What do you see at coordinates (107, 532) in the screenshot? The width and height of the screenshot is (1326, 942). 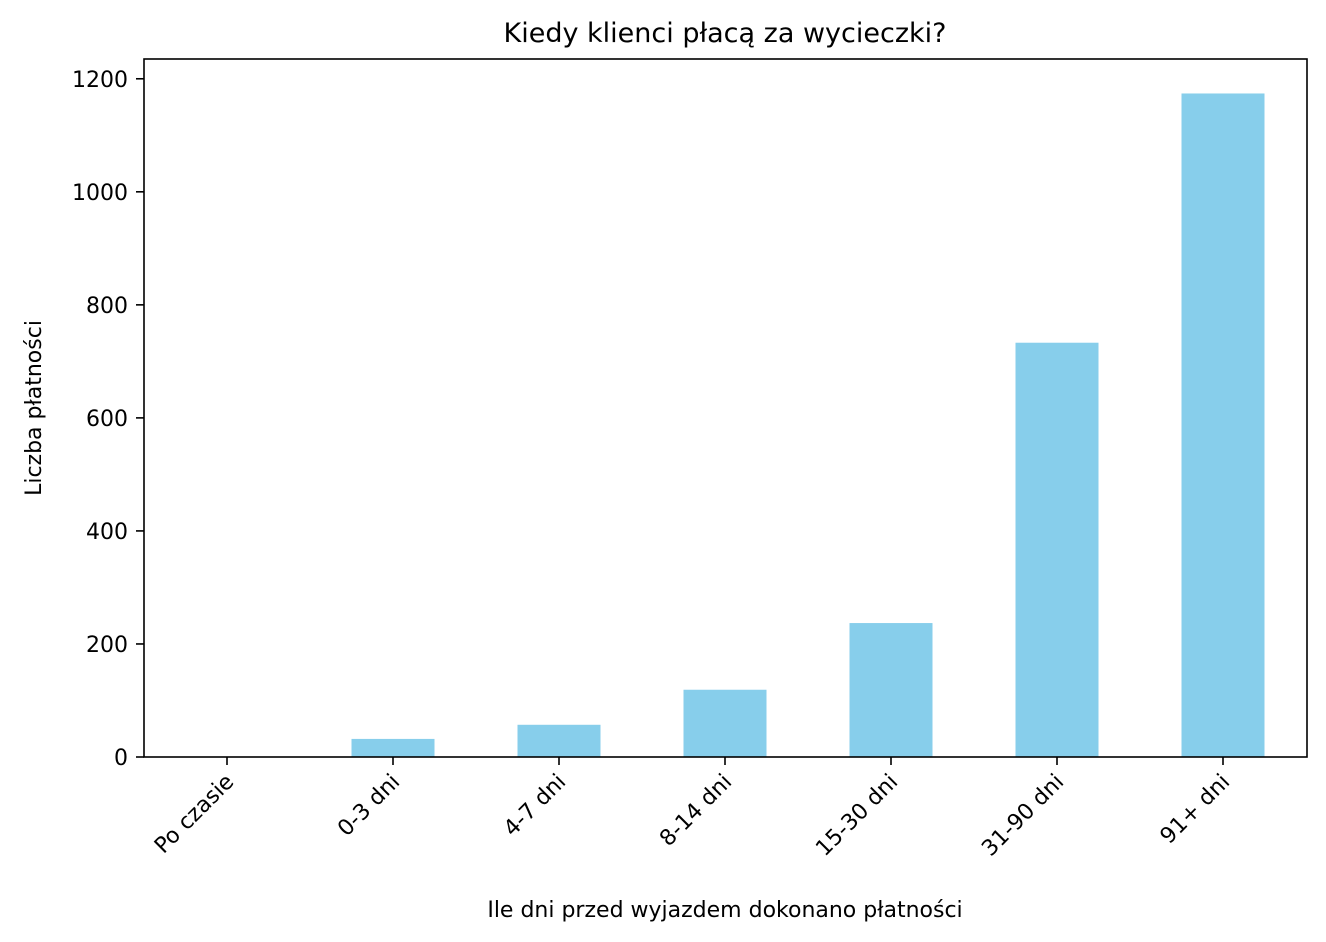 I see `y-tick-label-2: 400` at bounding box center [107, 532].